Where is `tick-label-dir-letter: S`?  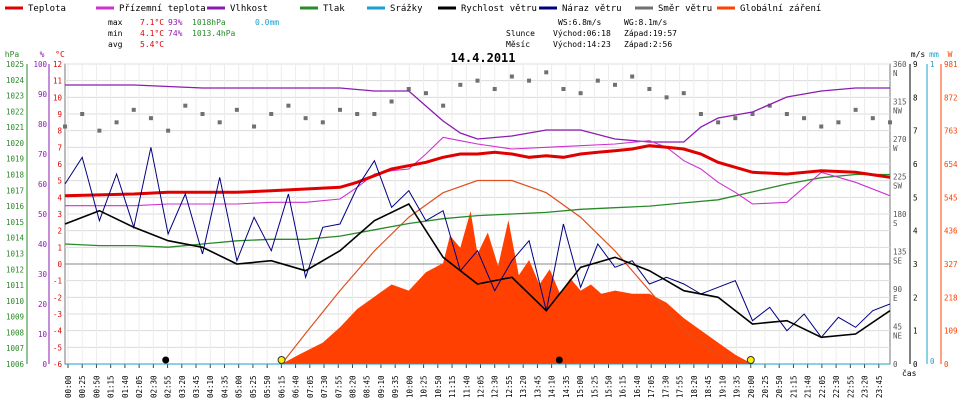
tick-label-dir-letter: S is located at coordinates (895, 223).